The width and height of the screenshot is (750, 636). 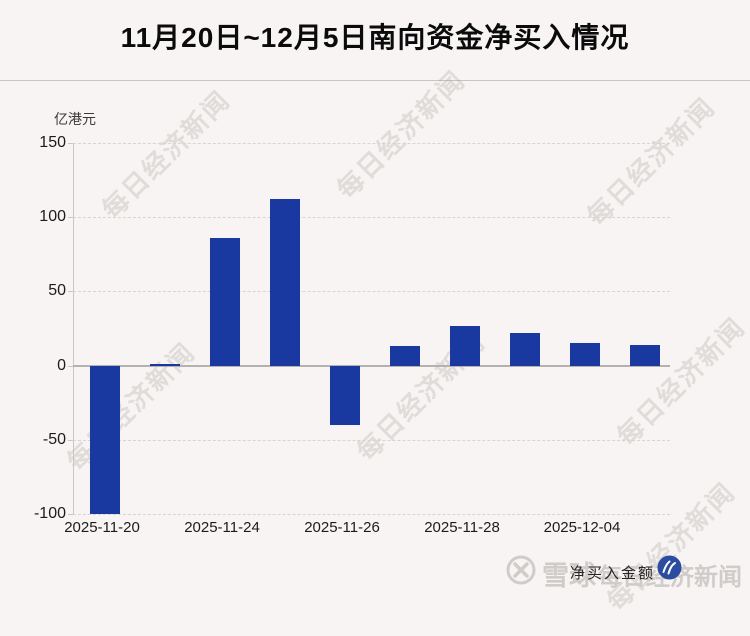 I want to click on xueqiu-logo-icon, so click(x=521, y=572).